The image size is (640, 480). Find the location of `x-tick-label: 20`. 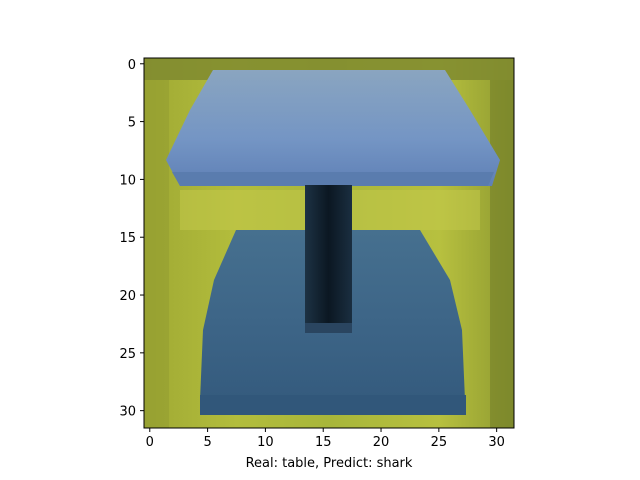

x-tick-label: 20 is located at coordinates (381, 442).